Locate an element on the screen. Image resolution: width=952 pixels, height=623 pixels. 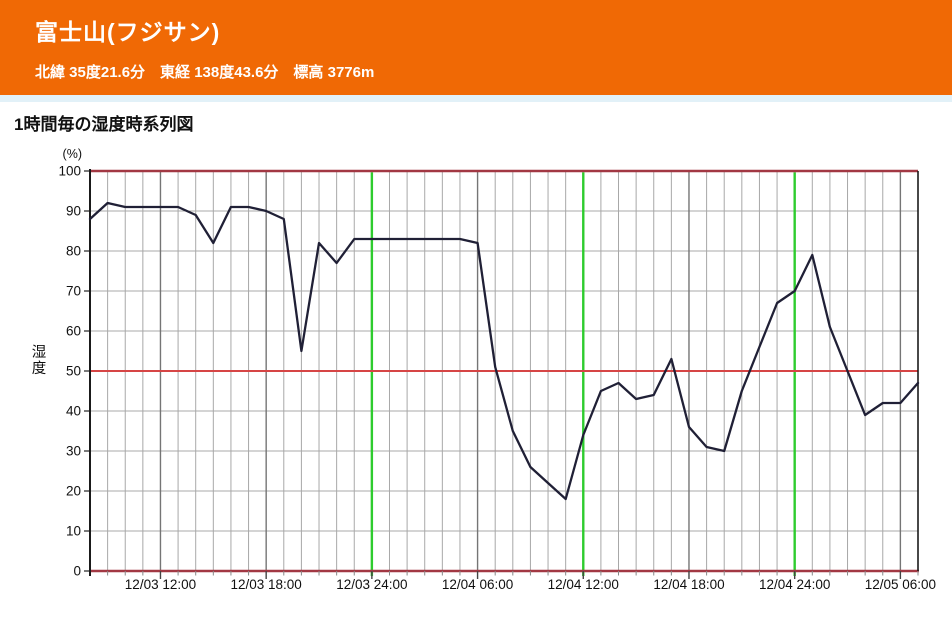
x-axis-label: 12/04 12:00 is located at coordinates (583, 584).